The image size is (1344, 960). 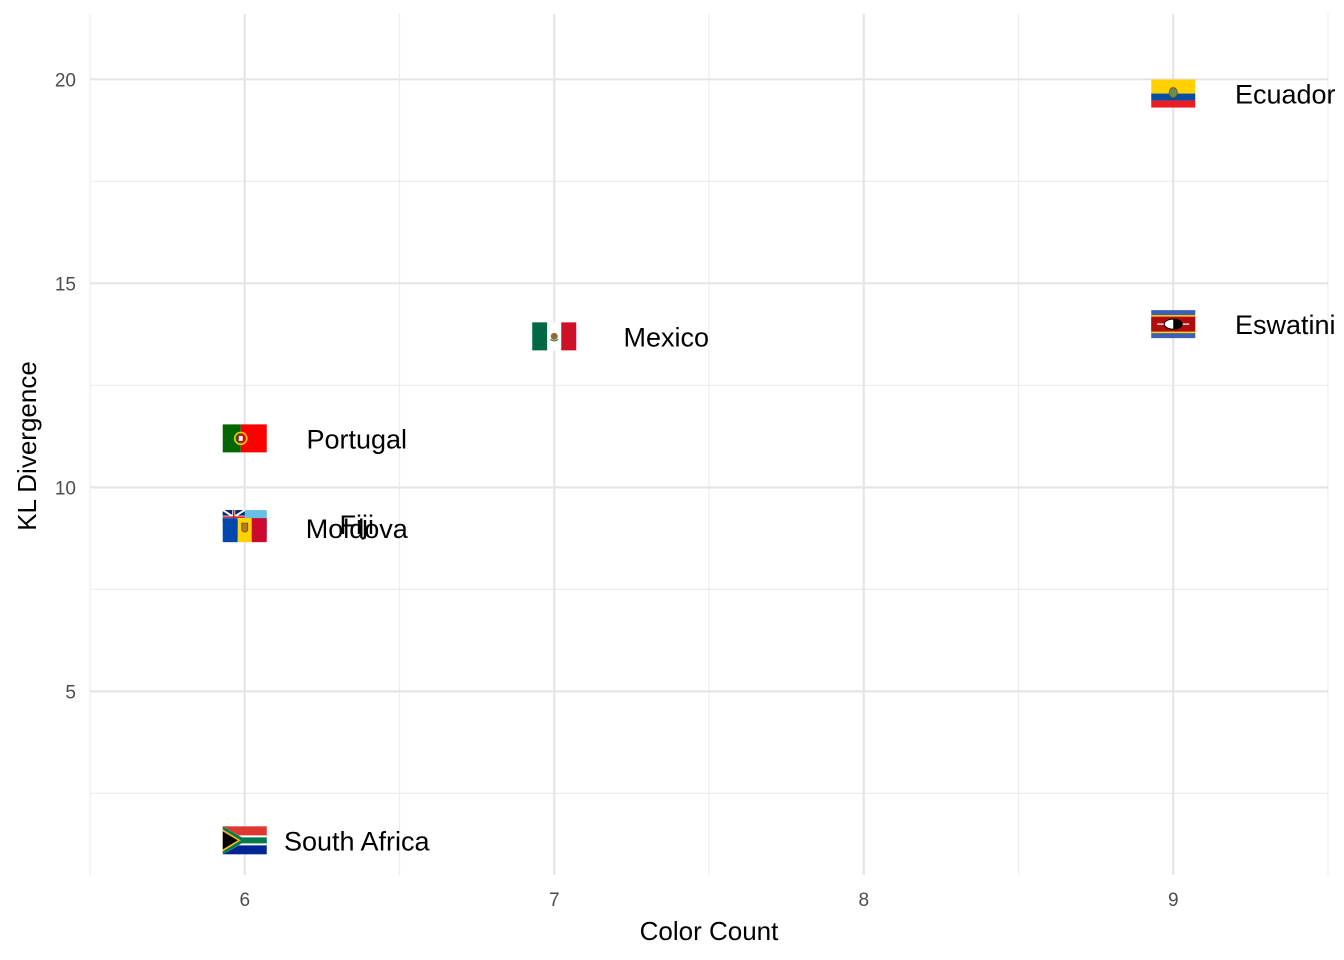 What do you see at coordinates (1285, 95) in the screenshot?
I see `point-label: Ecuador` at bounding box center [1285, 95].